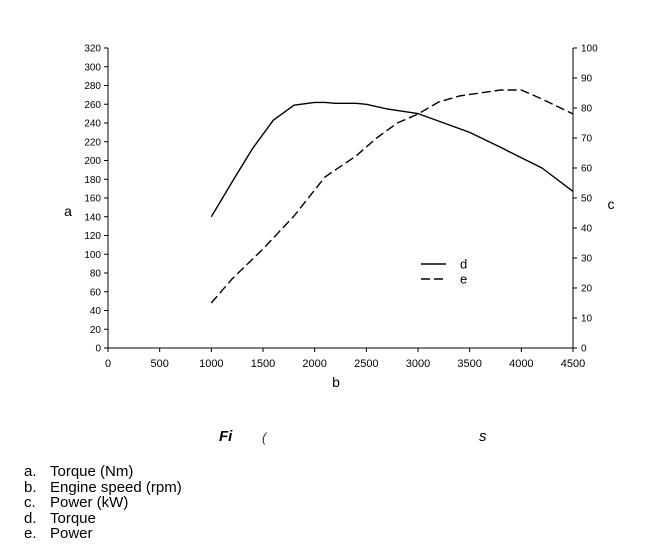 The image size is (661, 554). Describe the element at coordinates (587, 79) in the screenshot. I see `y-right-tick-label: 90` at that location.